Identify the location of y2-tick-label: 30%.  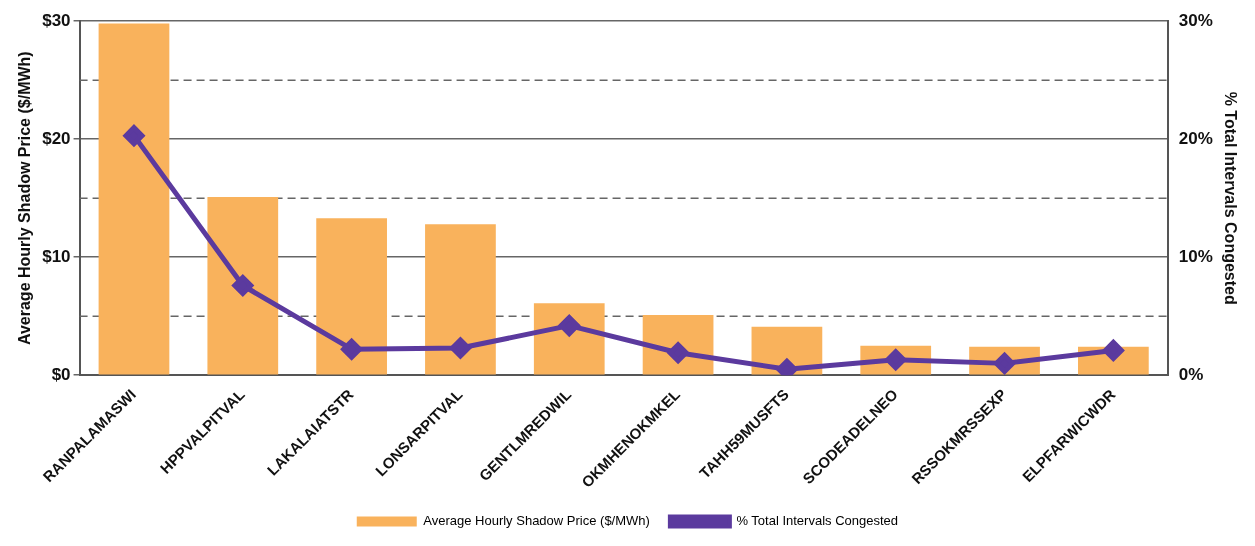
(1195, 20).